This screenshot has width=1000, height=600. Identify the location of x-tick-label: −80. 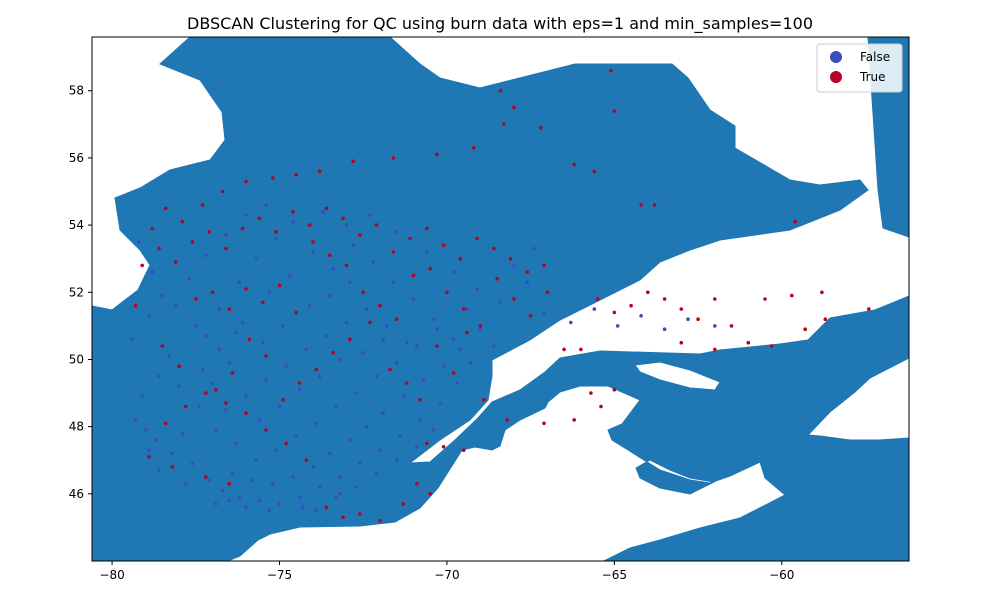
(111, 575).